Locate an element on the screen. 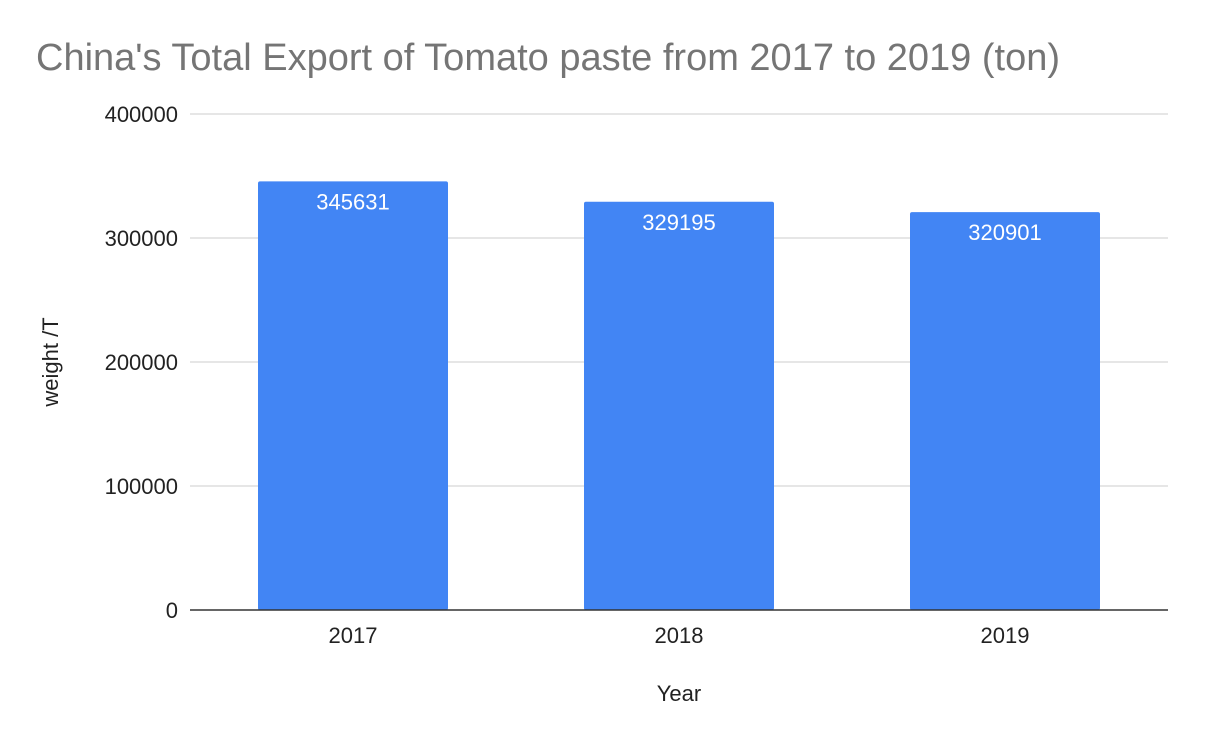 This screenshot has height=744, width=1206. bar-2017 is located at coordinates (353, 396).